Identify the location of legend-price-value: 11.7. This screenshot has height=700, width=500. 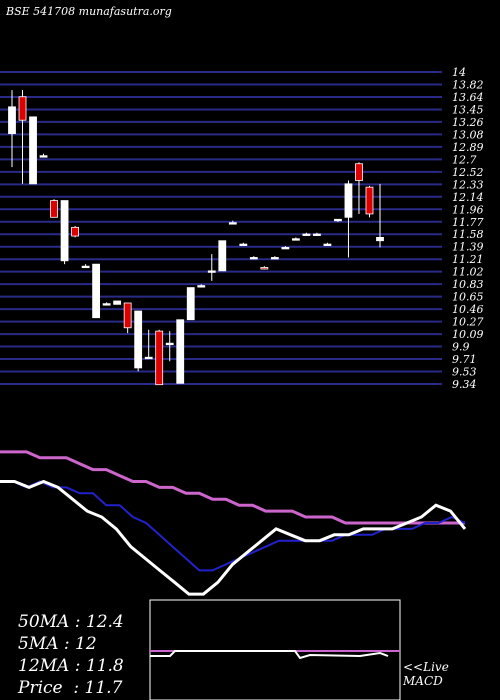
(103, 688).